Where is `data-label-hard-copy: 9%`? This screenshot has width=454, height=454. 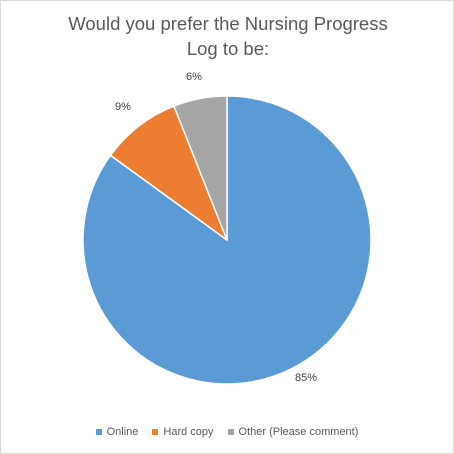
data-label-hard-copy: 9% is located at coordinates (123, 107).